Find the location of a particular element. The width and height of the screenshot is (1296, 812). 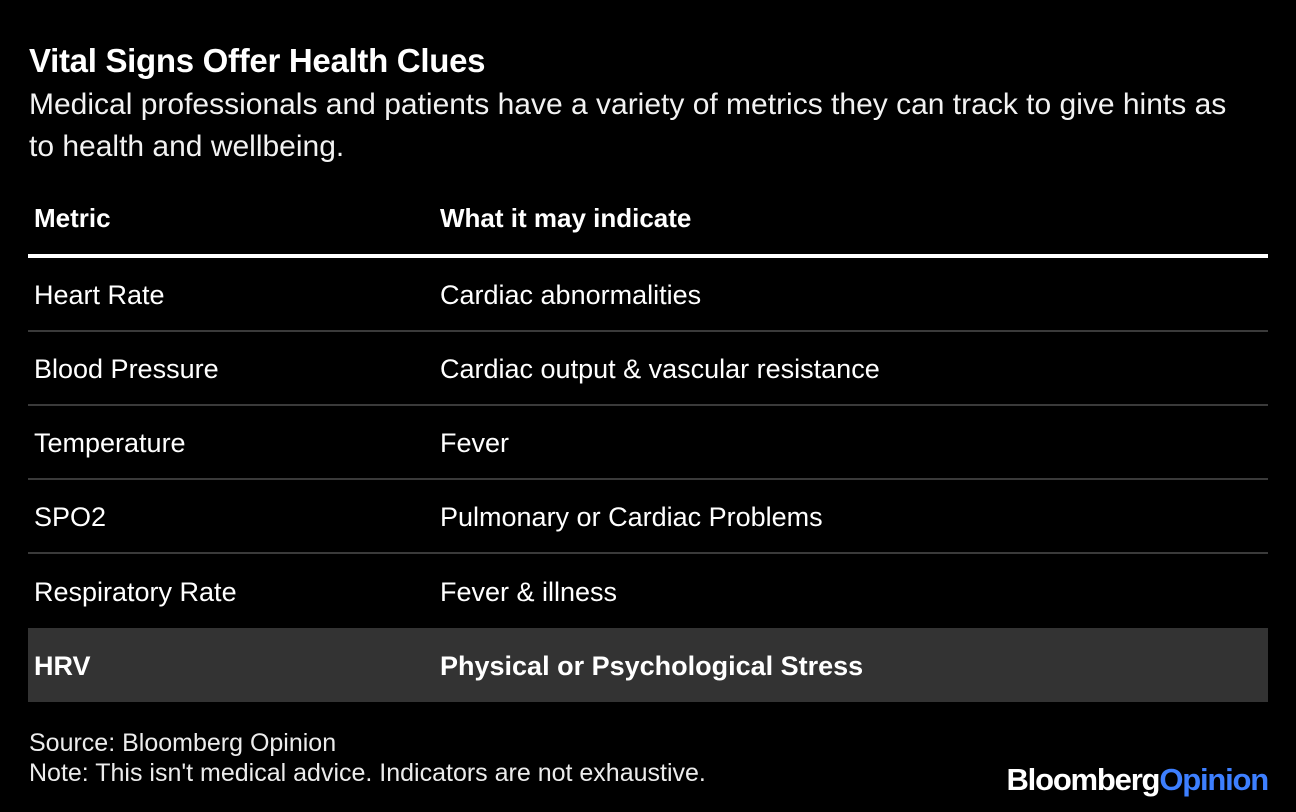

table-row-highlighted: HRV Physical or Psychological Stress is located at coordinates (648, 665).